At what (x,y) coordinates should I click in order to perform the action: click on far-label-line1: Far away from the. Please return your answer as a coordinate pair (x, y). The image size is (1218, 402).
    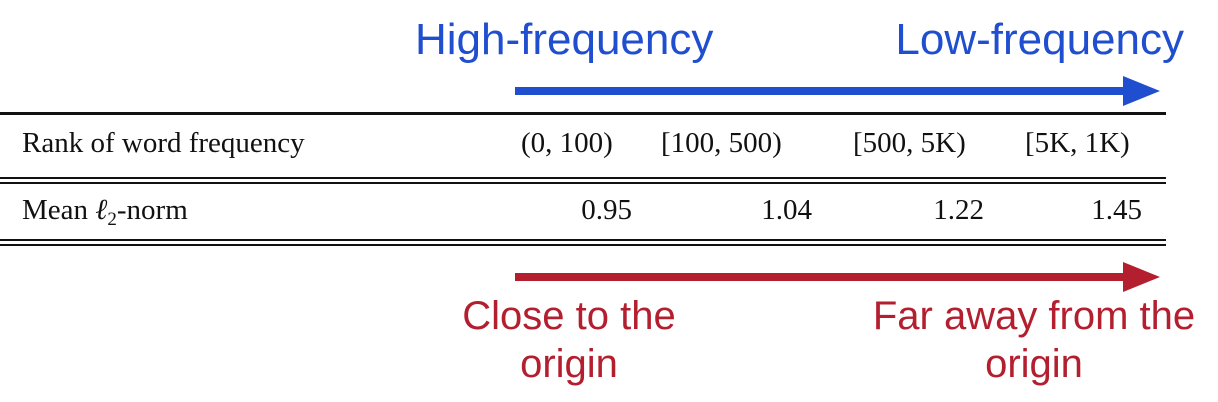
    Looking at the image, I should click on (1034, 316).